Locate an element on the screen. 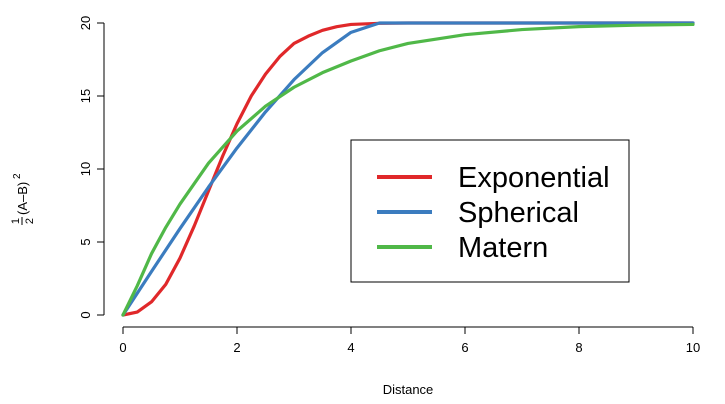 The height and width of the screenshot is (404, 725). y-tick-label: 10 is located at coordinates (85, 169).